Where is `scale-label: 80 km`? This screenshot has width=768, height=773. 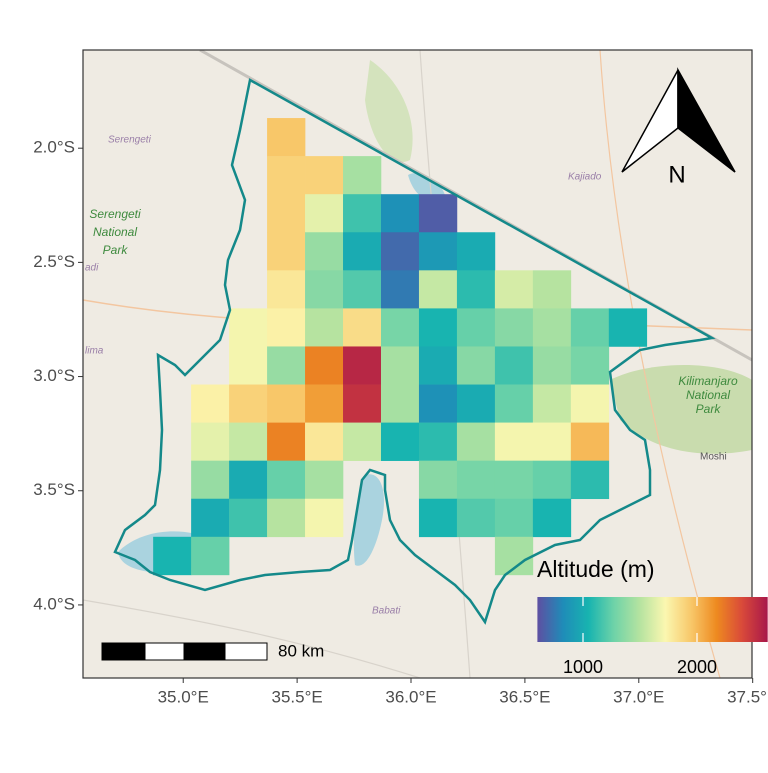 scale-label: 80 km is located at coordinates (301, 650).